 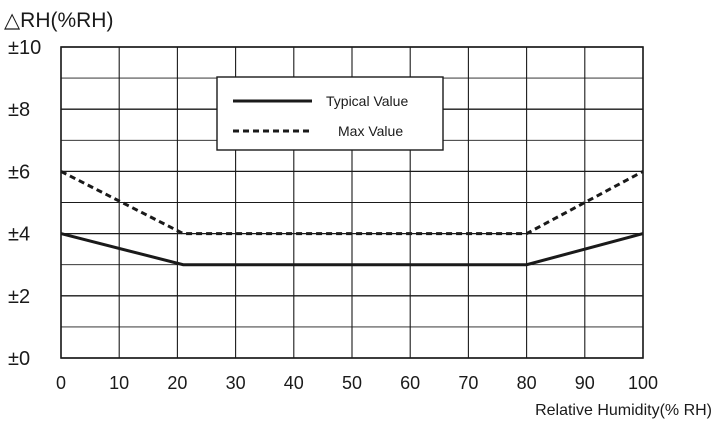 What do you see at coordinates (468, 383) in the screenshot?
I see `x-tick-label: 70` at bounding box center [468, 383].